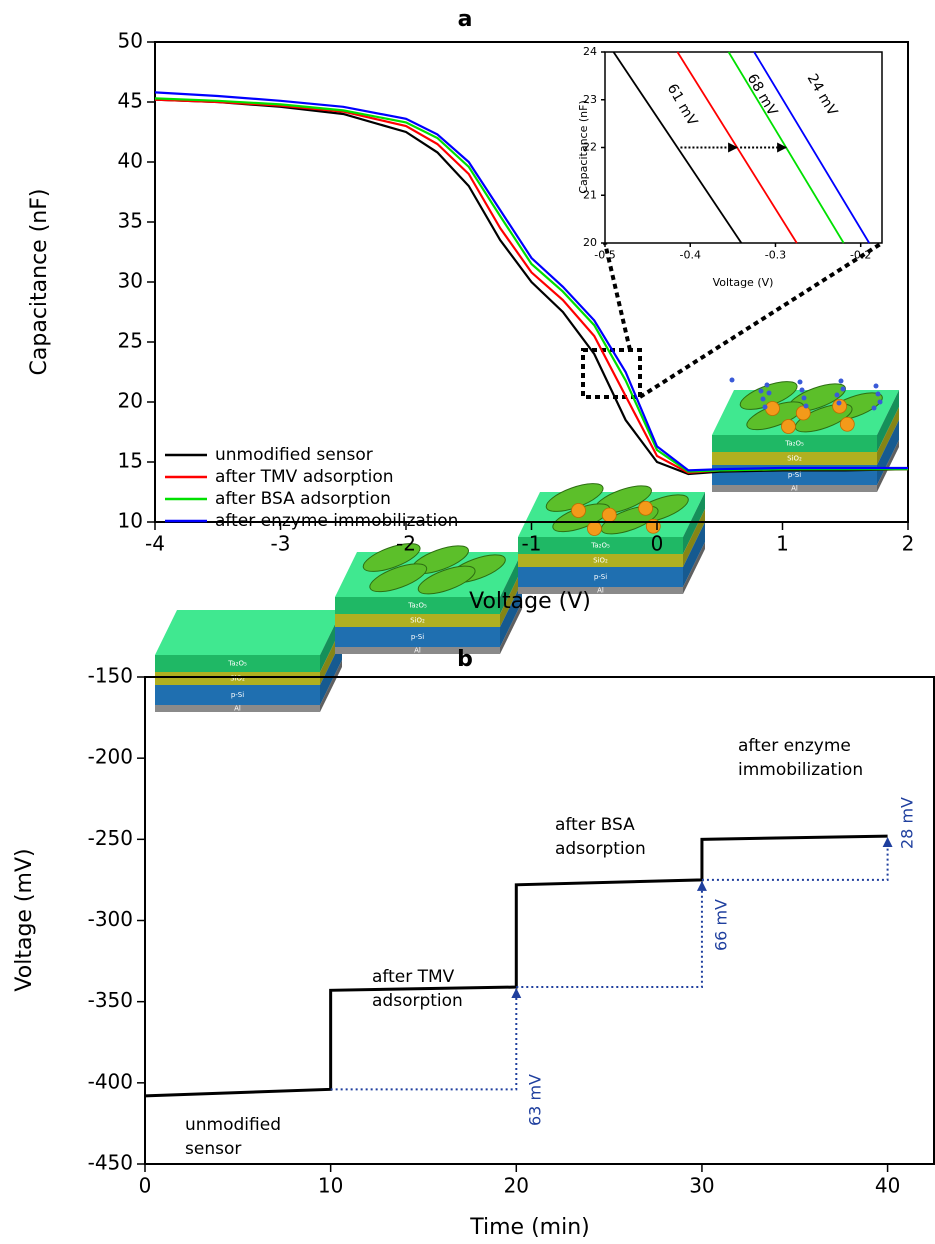 The image size is (935, 1244). I want to click on shift-label: 66 mV, so click(721, 925).